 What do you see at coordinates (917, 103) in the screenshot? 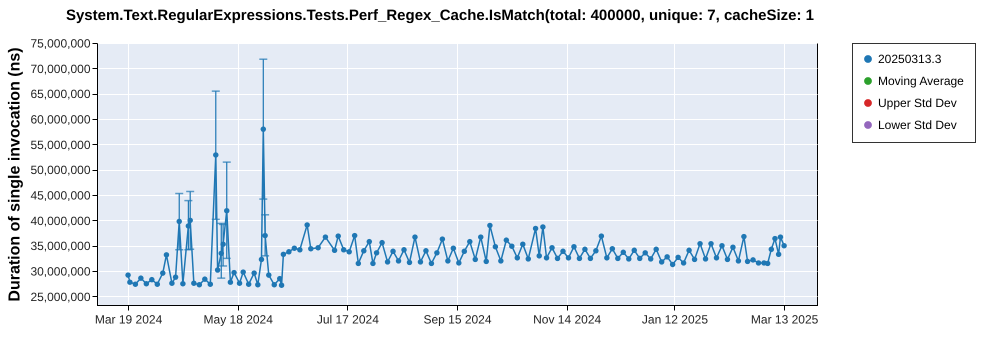
I see `legend-label: Upper Std Dev` at bounding box center [917, 103].